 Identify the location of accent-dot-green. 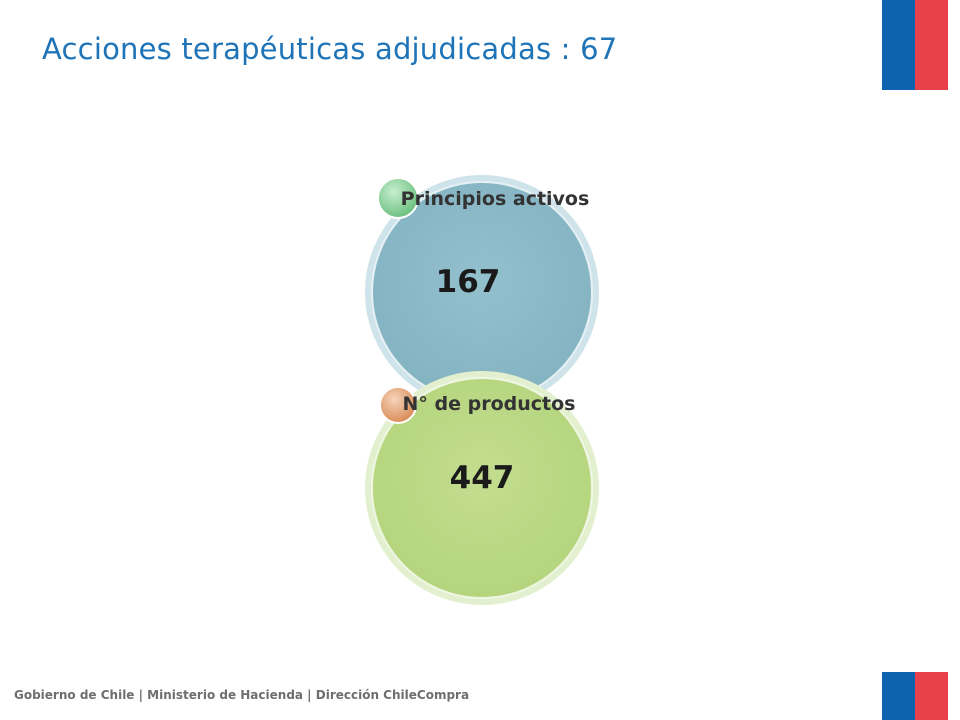
(398, 198).